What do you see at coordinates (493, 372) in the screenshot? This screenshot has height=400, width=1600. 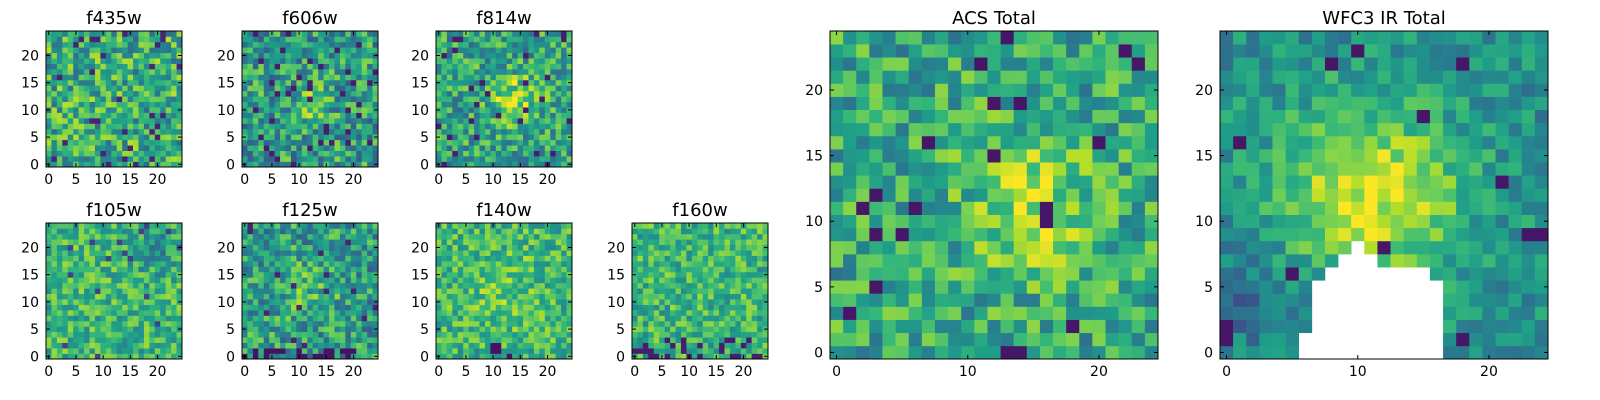 I see `x-tick-label: 10` at bounding box center [493, 372].